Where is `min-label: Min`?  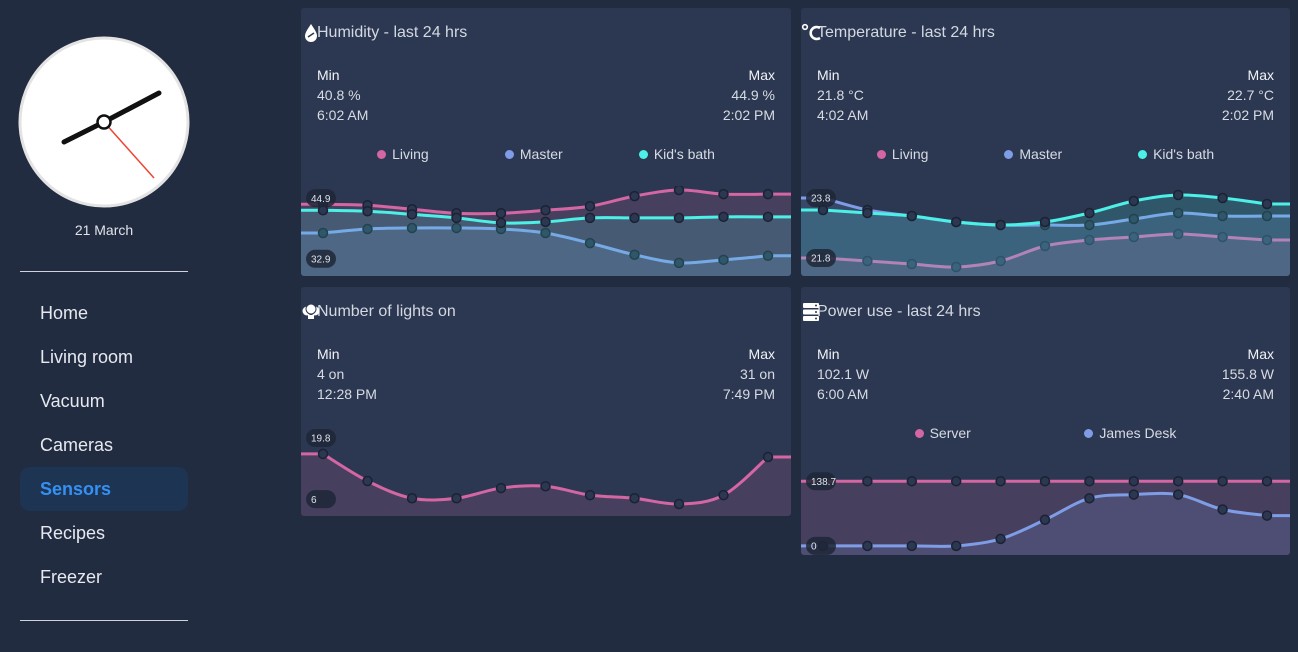
min-label: Min is located at coordinates (828, 75).